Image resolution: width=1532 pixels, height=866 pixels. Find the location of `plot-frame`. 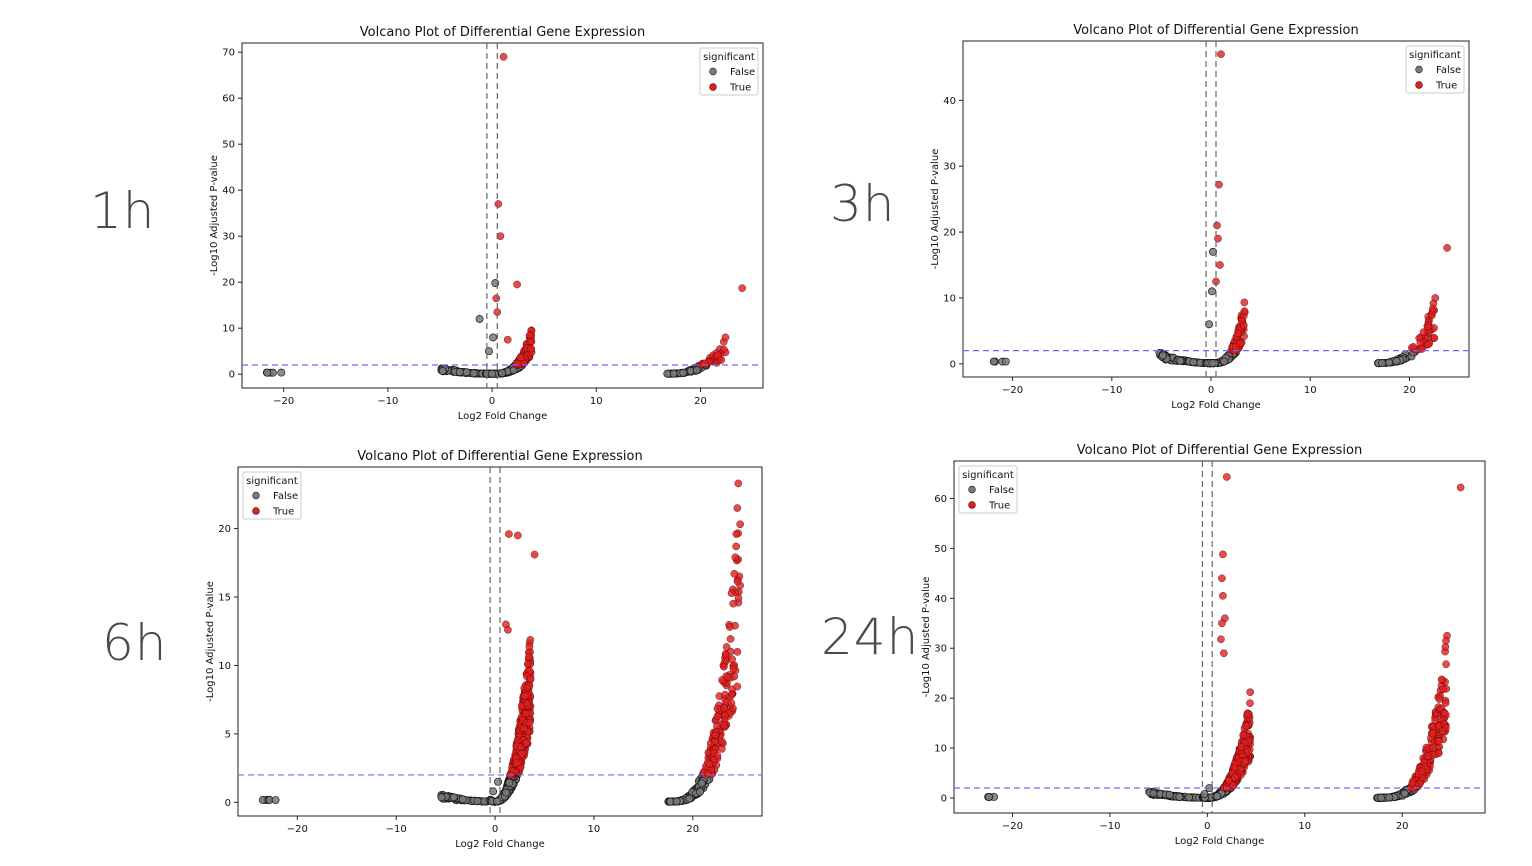

plot-frame is located at coordinates (502, 215).